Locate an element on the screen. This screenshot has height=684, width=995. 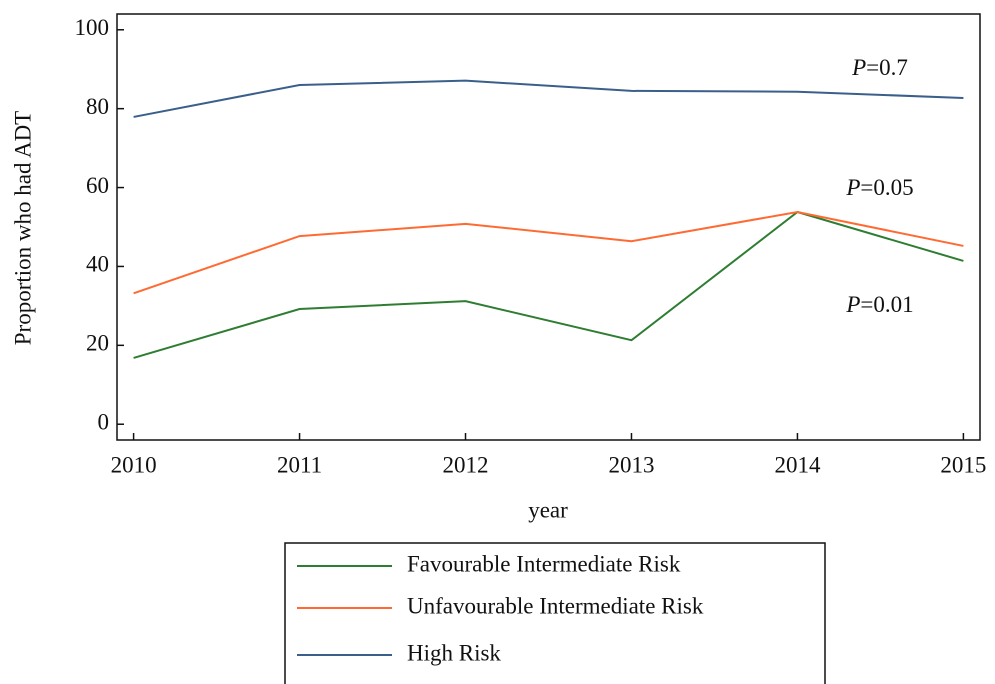
y-tick-label: 60 is located at coordinates (97, 185).